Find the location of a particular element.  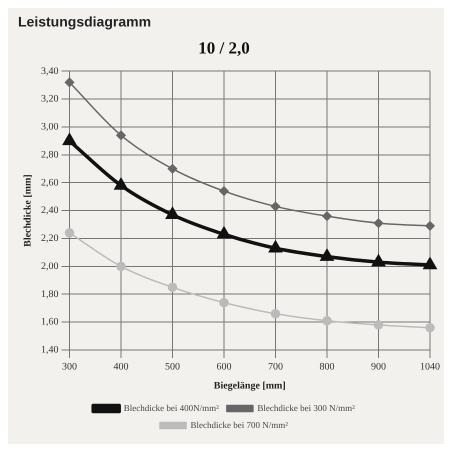

y-tick-label: 2,20 is located at coordinates (49, 238).